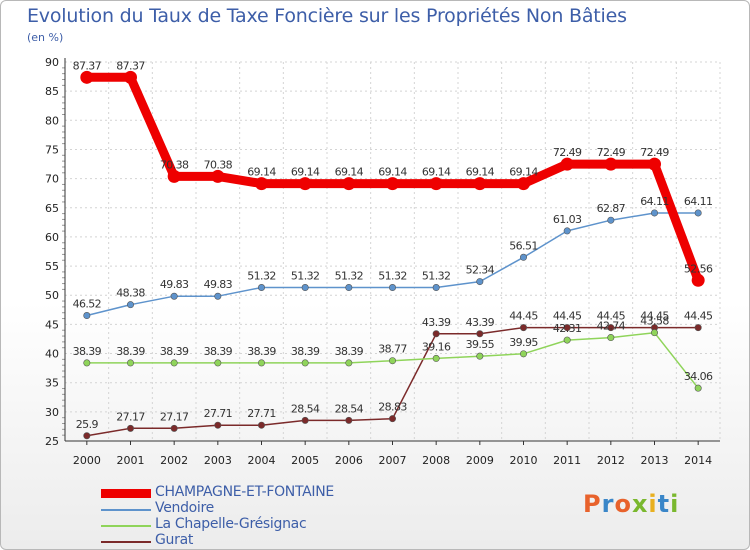 Image resolution: width=750 pixels, height=550 pixels. Describe the element at coordinates (218, 413) in the screenshot. I see `data-label: 27.71` at that location.